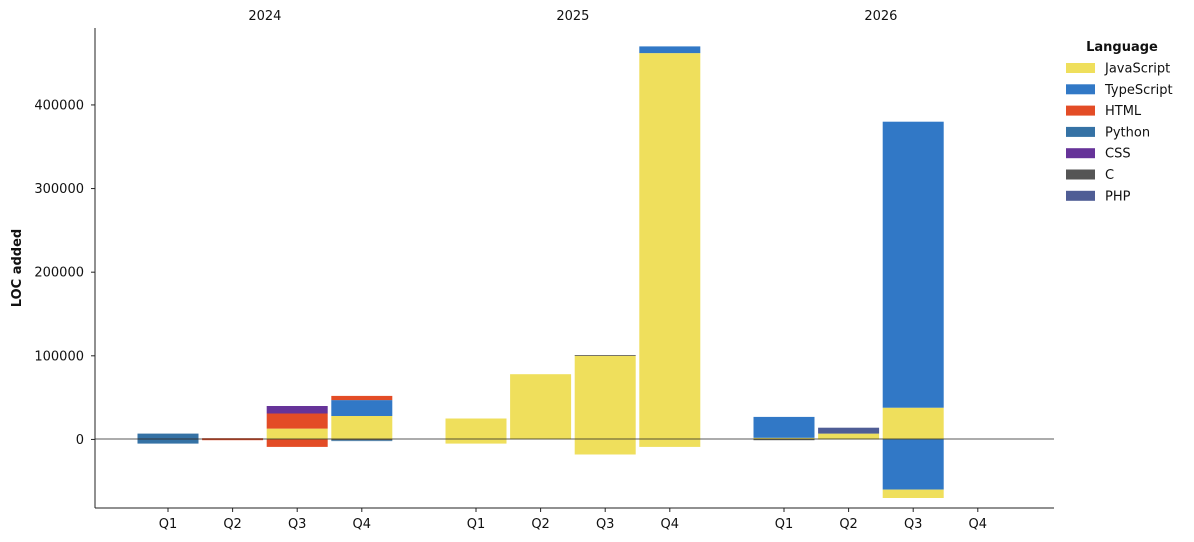 This screenshot has height=542, width=1194. I want to click on legend-label-python: Python, so click(1127, 132).